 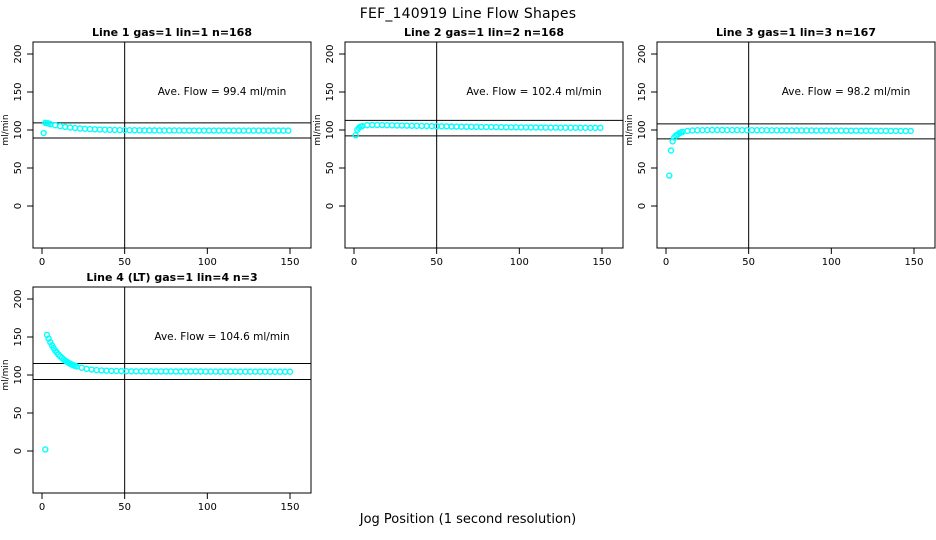 I want to click on y-tick-label: 150, so click(x=642, y=91).